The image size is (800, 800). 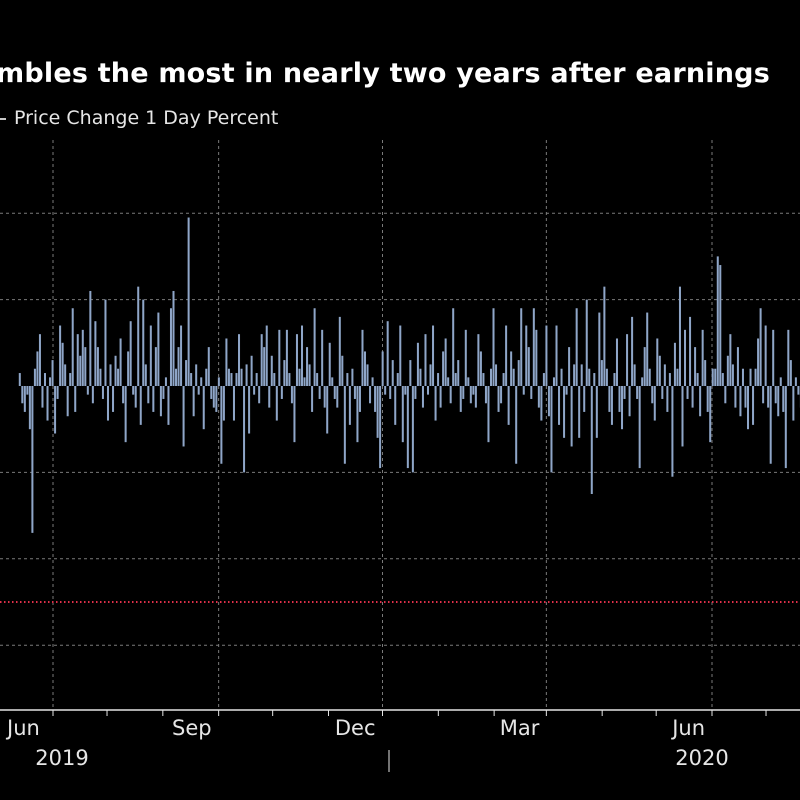 What do you see at coordinates (687, 728) in the screenshot?
I see `x-tick-label: Jun` at bounding box center [687, 728].